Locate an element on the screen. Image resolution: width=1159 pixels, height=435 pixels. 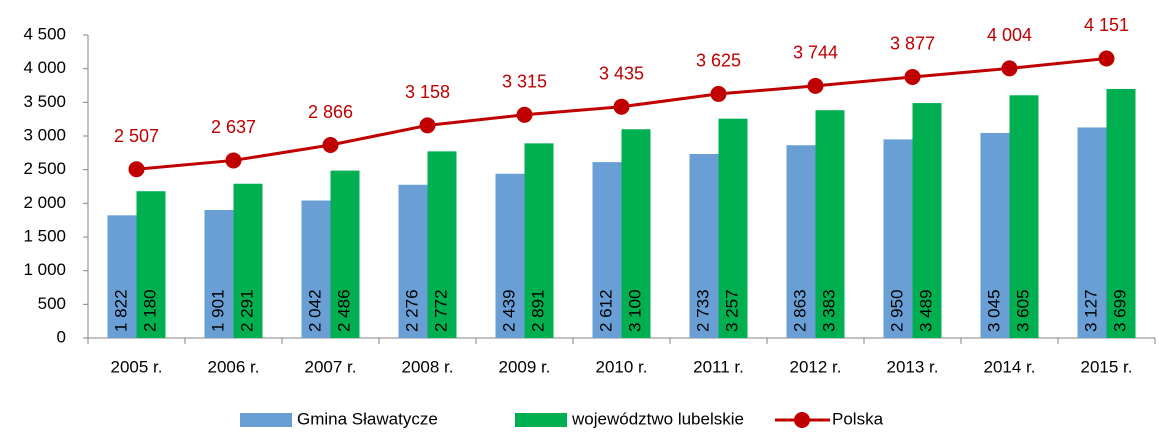
bar-value-label: 2 612 is located at coordinates (605, 310).